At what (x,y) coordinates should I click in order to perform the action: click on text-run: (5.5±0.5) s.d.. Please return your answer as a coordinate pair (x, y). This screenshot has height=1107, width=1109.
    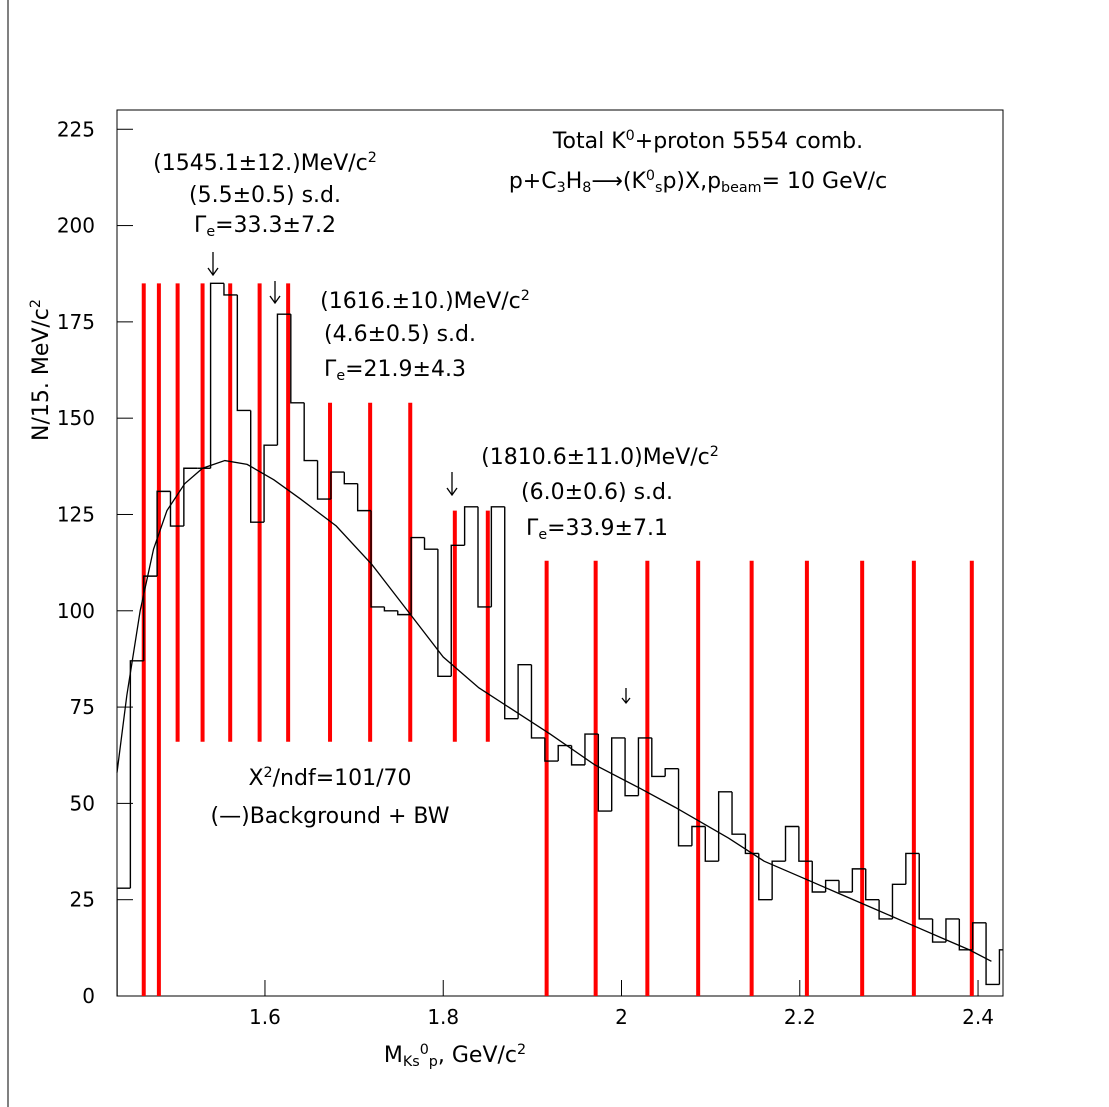
    Looking at the image, I should click on (265, 195).